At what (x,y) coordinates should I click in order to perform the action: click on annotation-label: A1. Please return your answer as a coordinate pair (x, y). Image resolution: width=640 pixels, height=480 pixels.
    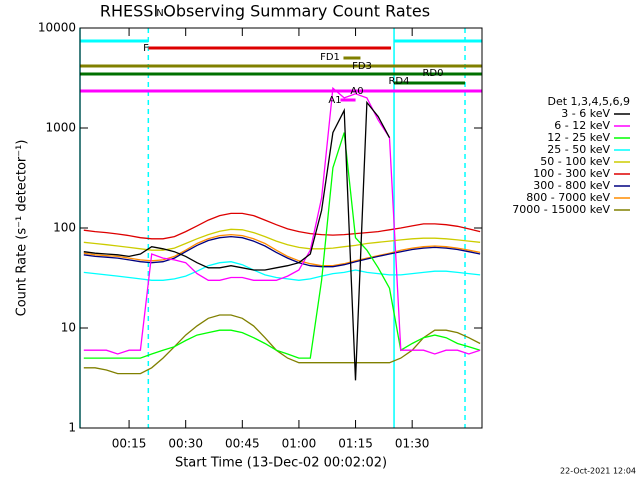
    Looking at the image, I should click on (334, 100).